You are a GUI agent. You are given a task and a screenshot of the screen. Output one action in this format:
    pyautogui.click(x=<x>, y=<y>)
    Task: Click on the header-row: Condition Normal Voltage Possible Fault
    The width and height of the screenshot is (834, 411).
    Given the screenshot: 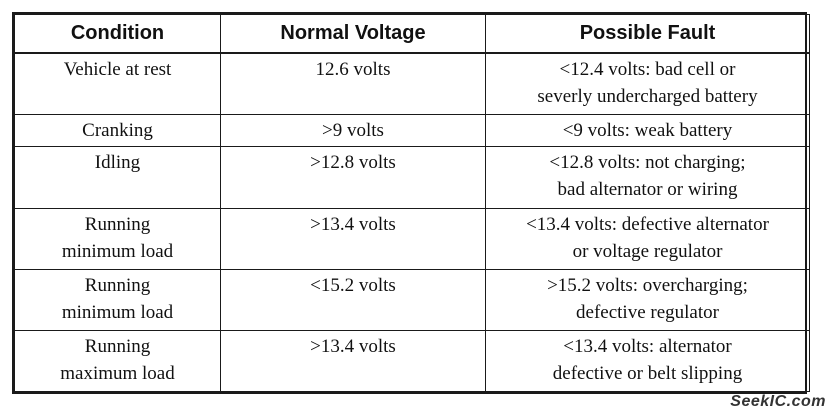 What is the action you would take?
    pyautogui.click(x=412, y=34)
    